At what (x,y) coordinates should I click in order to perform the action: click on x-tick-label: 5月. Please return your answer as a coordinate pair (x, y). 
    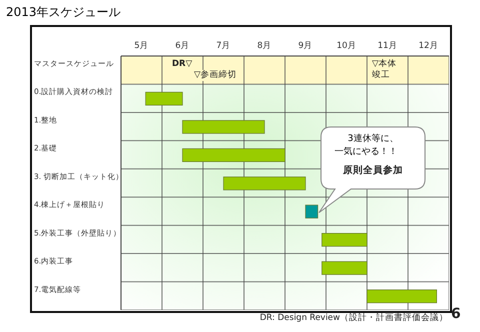
    Looking at the image, I should click on (141, 46).